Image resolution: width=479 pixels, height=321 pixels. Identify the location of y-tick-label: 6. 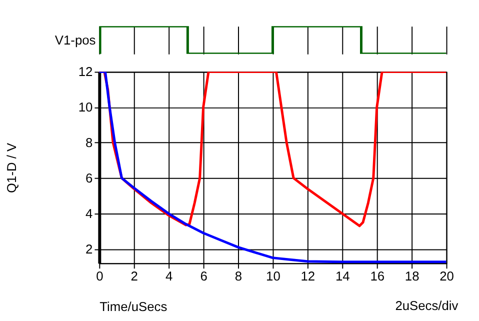
(89, 178).